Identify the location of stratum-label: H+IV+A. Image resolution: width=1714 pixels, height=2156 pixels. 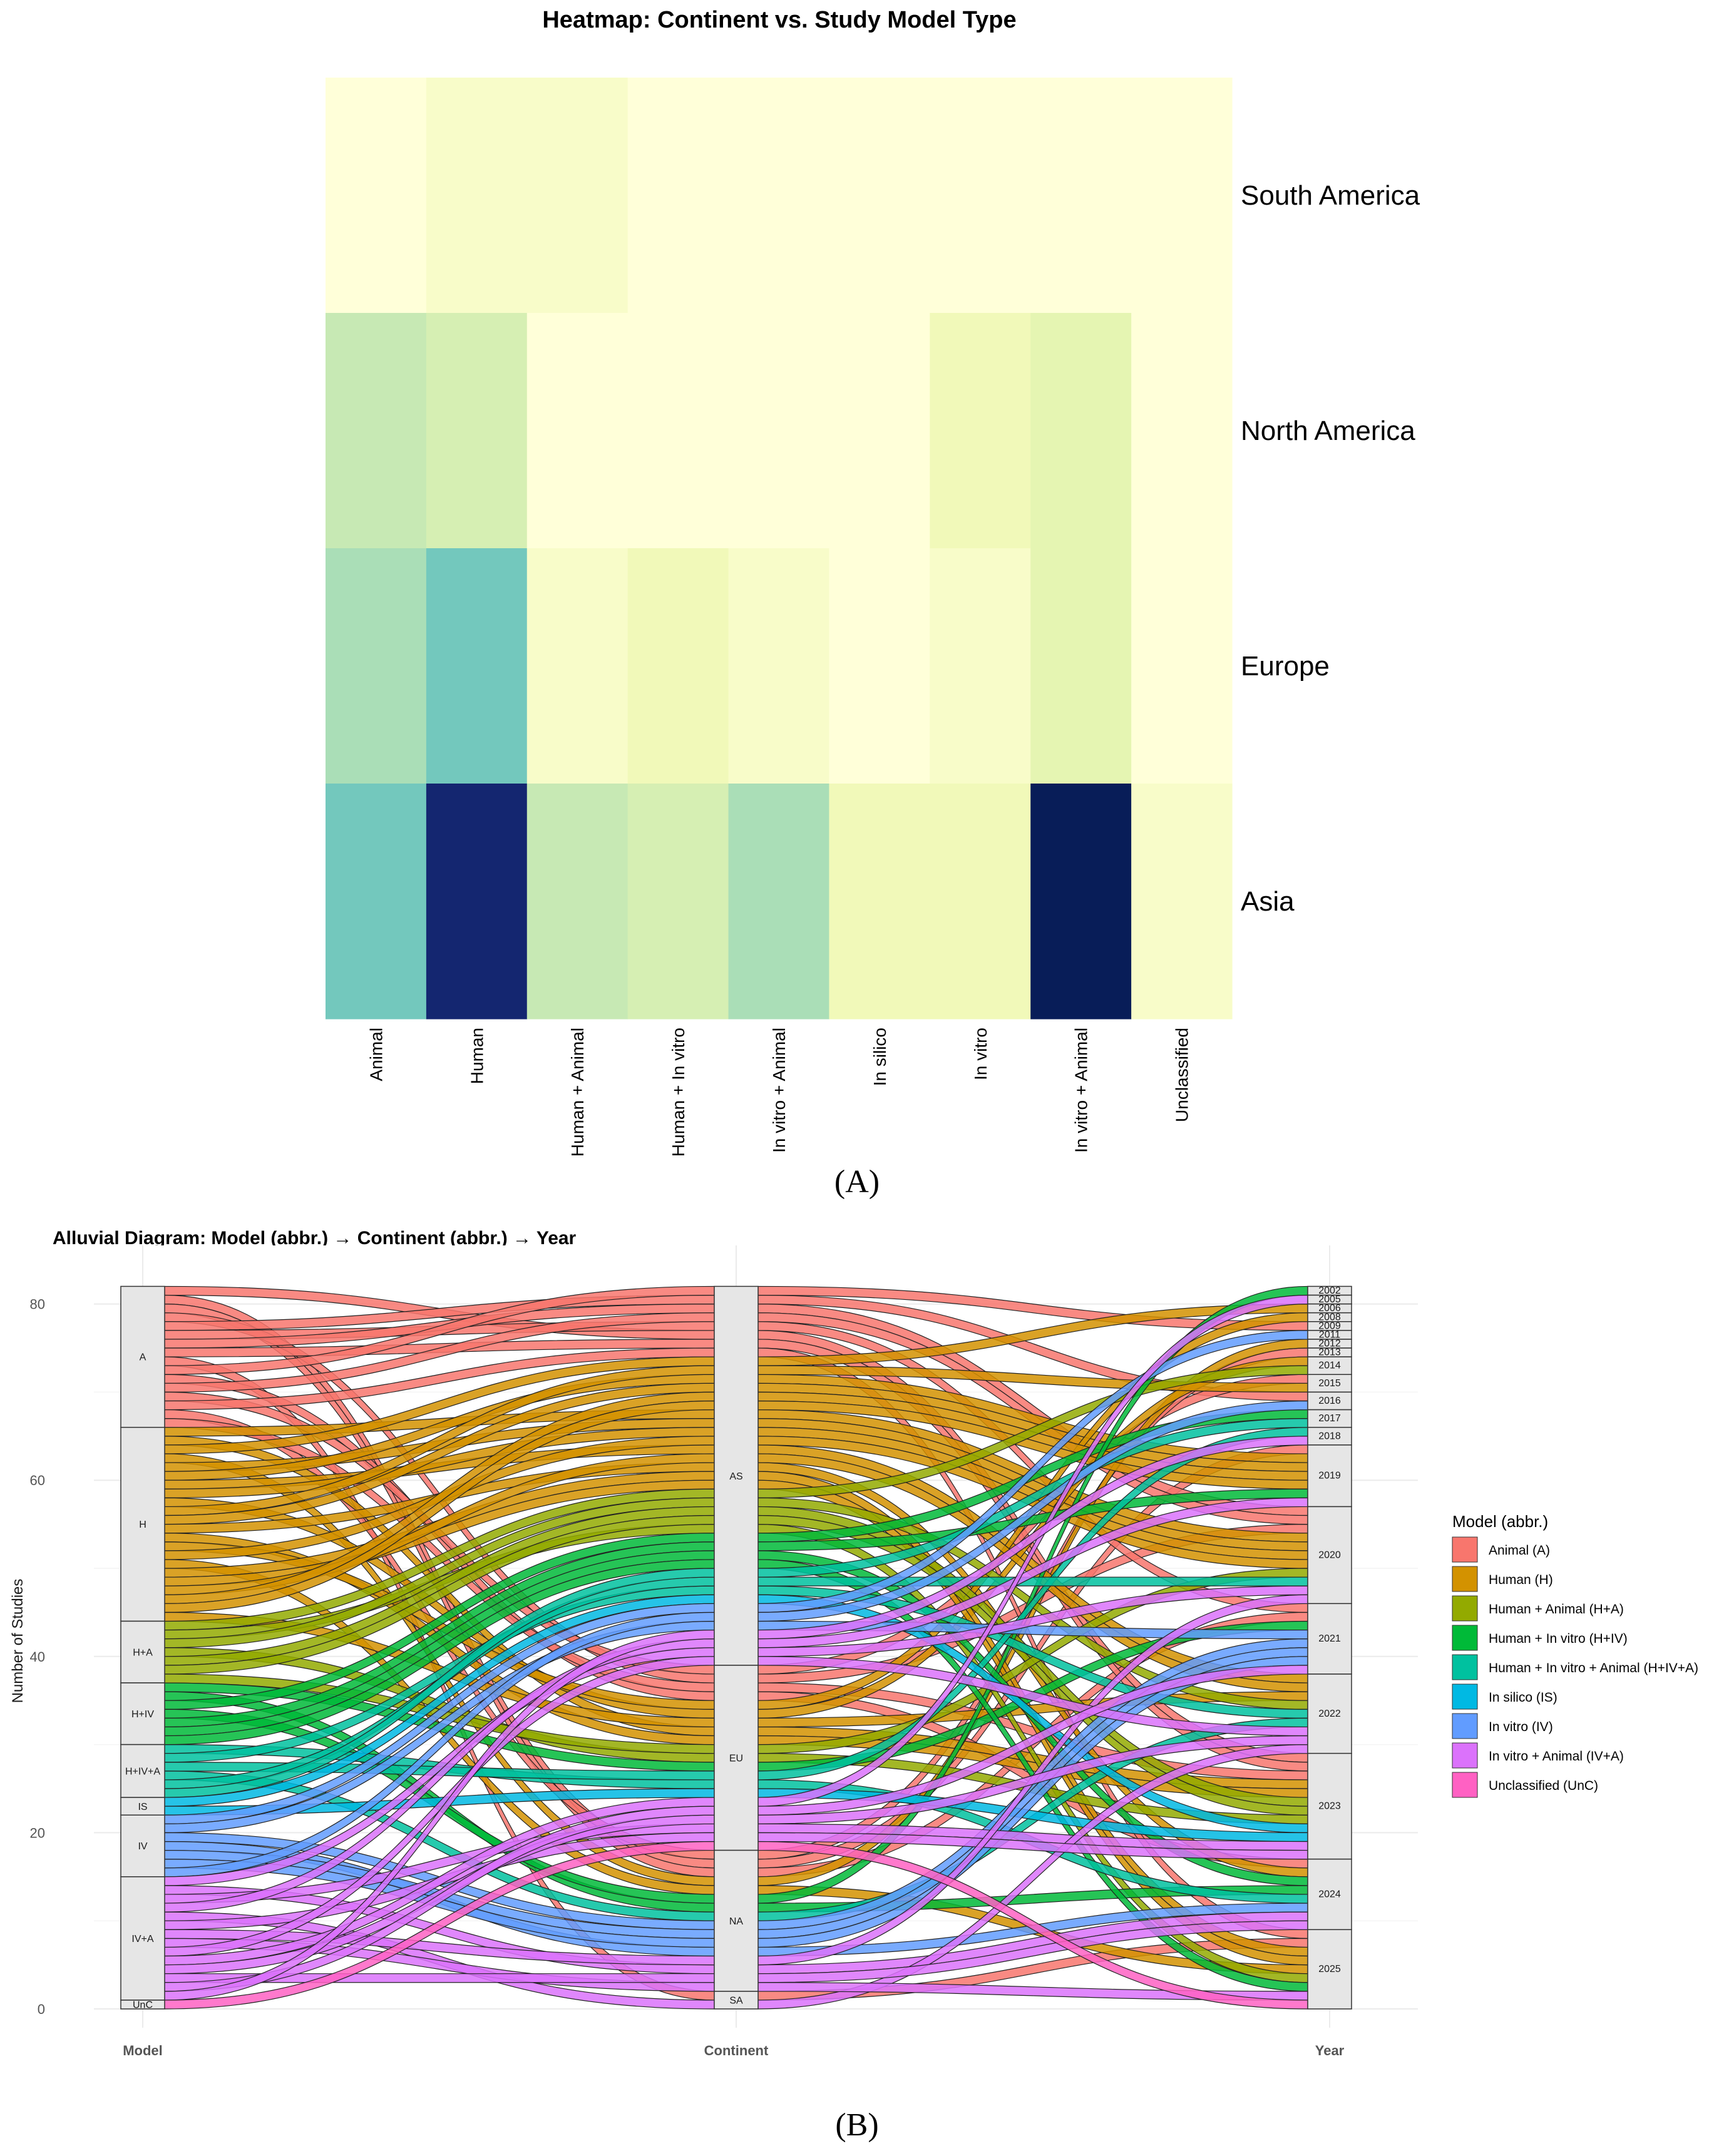
(142, 1771).